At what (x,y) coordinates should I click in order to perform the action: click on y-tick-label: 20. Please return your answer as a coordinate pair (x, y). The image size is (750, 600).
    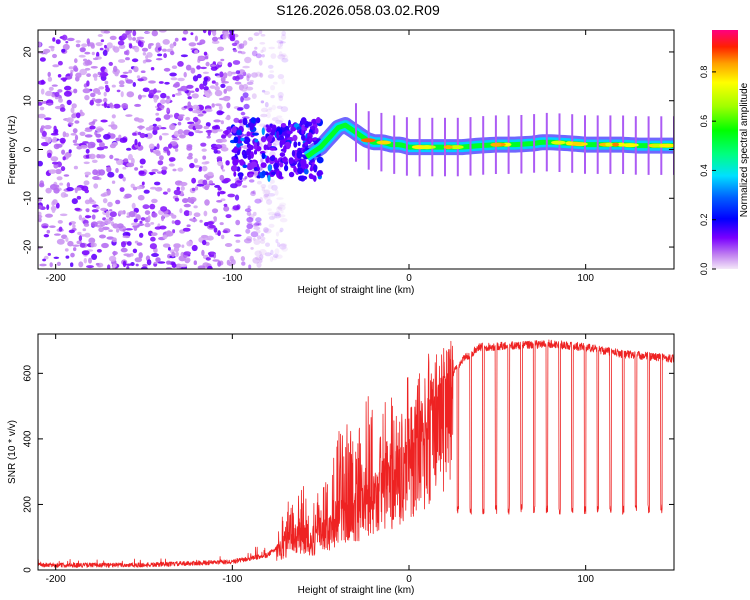
    Looking at the image, I should click on (28, 52).